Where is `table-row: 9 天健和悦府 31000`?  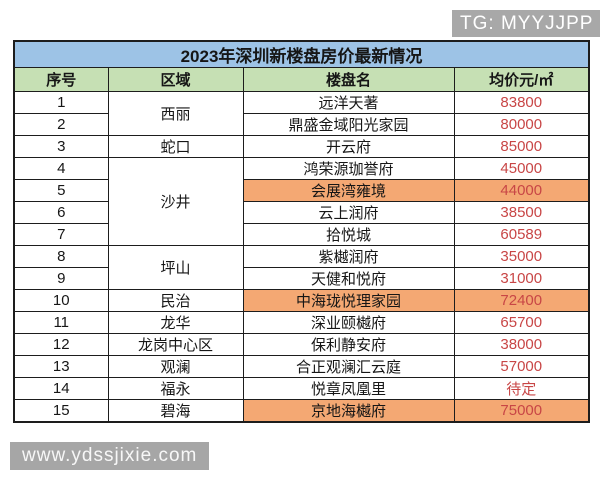 table-row: 9 天健和悦府 31000 is located at coordinates (301, 278).